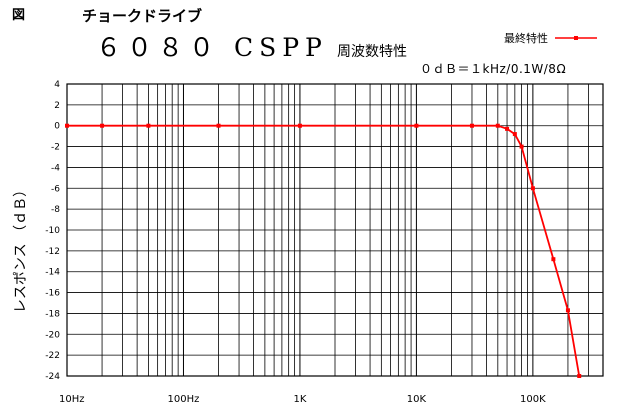 The width and height of the screenshot is (620, 420). What do you see at coordinates (57, 85) in the screenshot?
I see `y-tick-label: 4` at bounding box center [57, 85].